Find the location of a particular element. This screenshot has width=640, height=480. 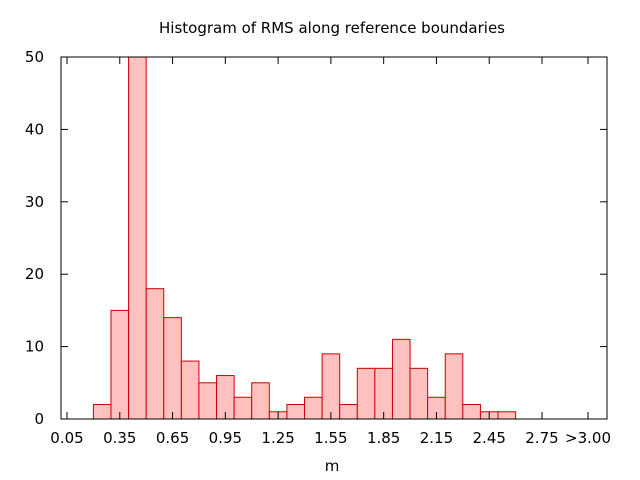

x-tick-label: 2.15 is located at coordinates (436, 438).